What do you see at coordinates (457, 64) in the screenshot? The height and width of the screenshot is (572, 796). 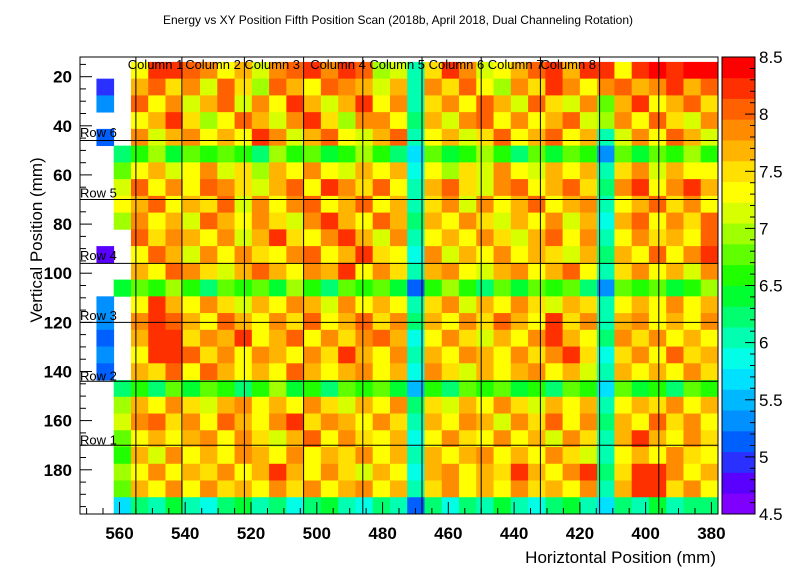 I see `column-label: Column 6` at bounding box center [457, 64].